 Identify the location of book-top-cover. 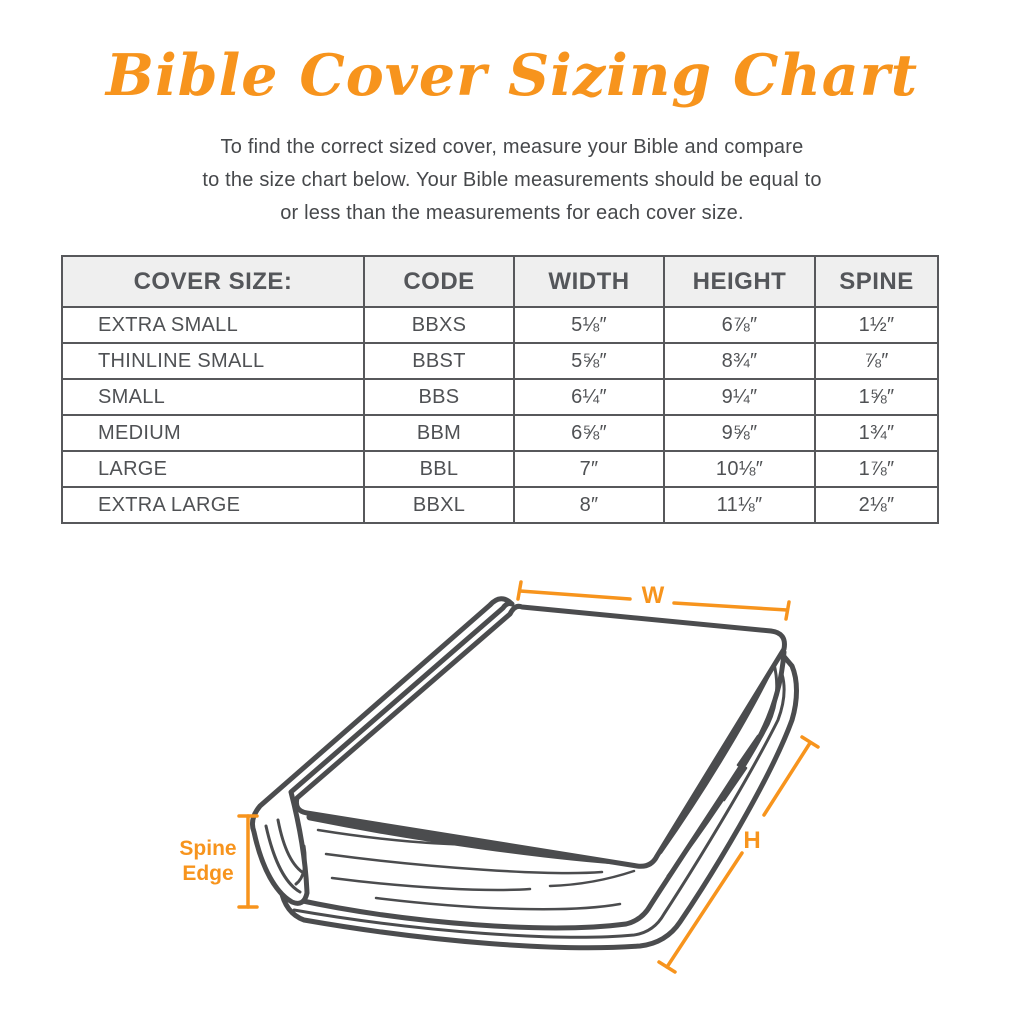
(540, 736).